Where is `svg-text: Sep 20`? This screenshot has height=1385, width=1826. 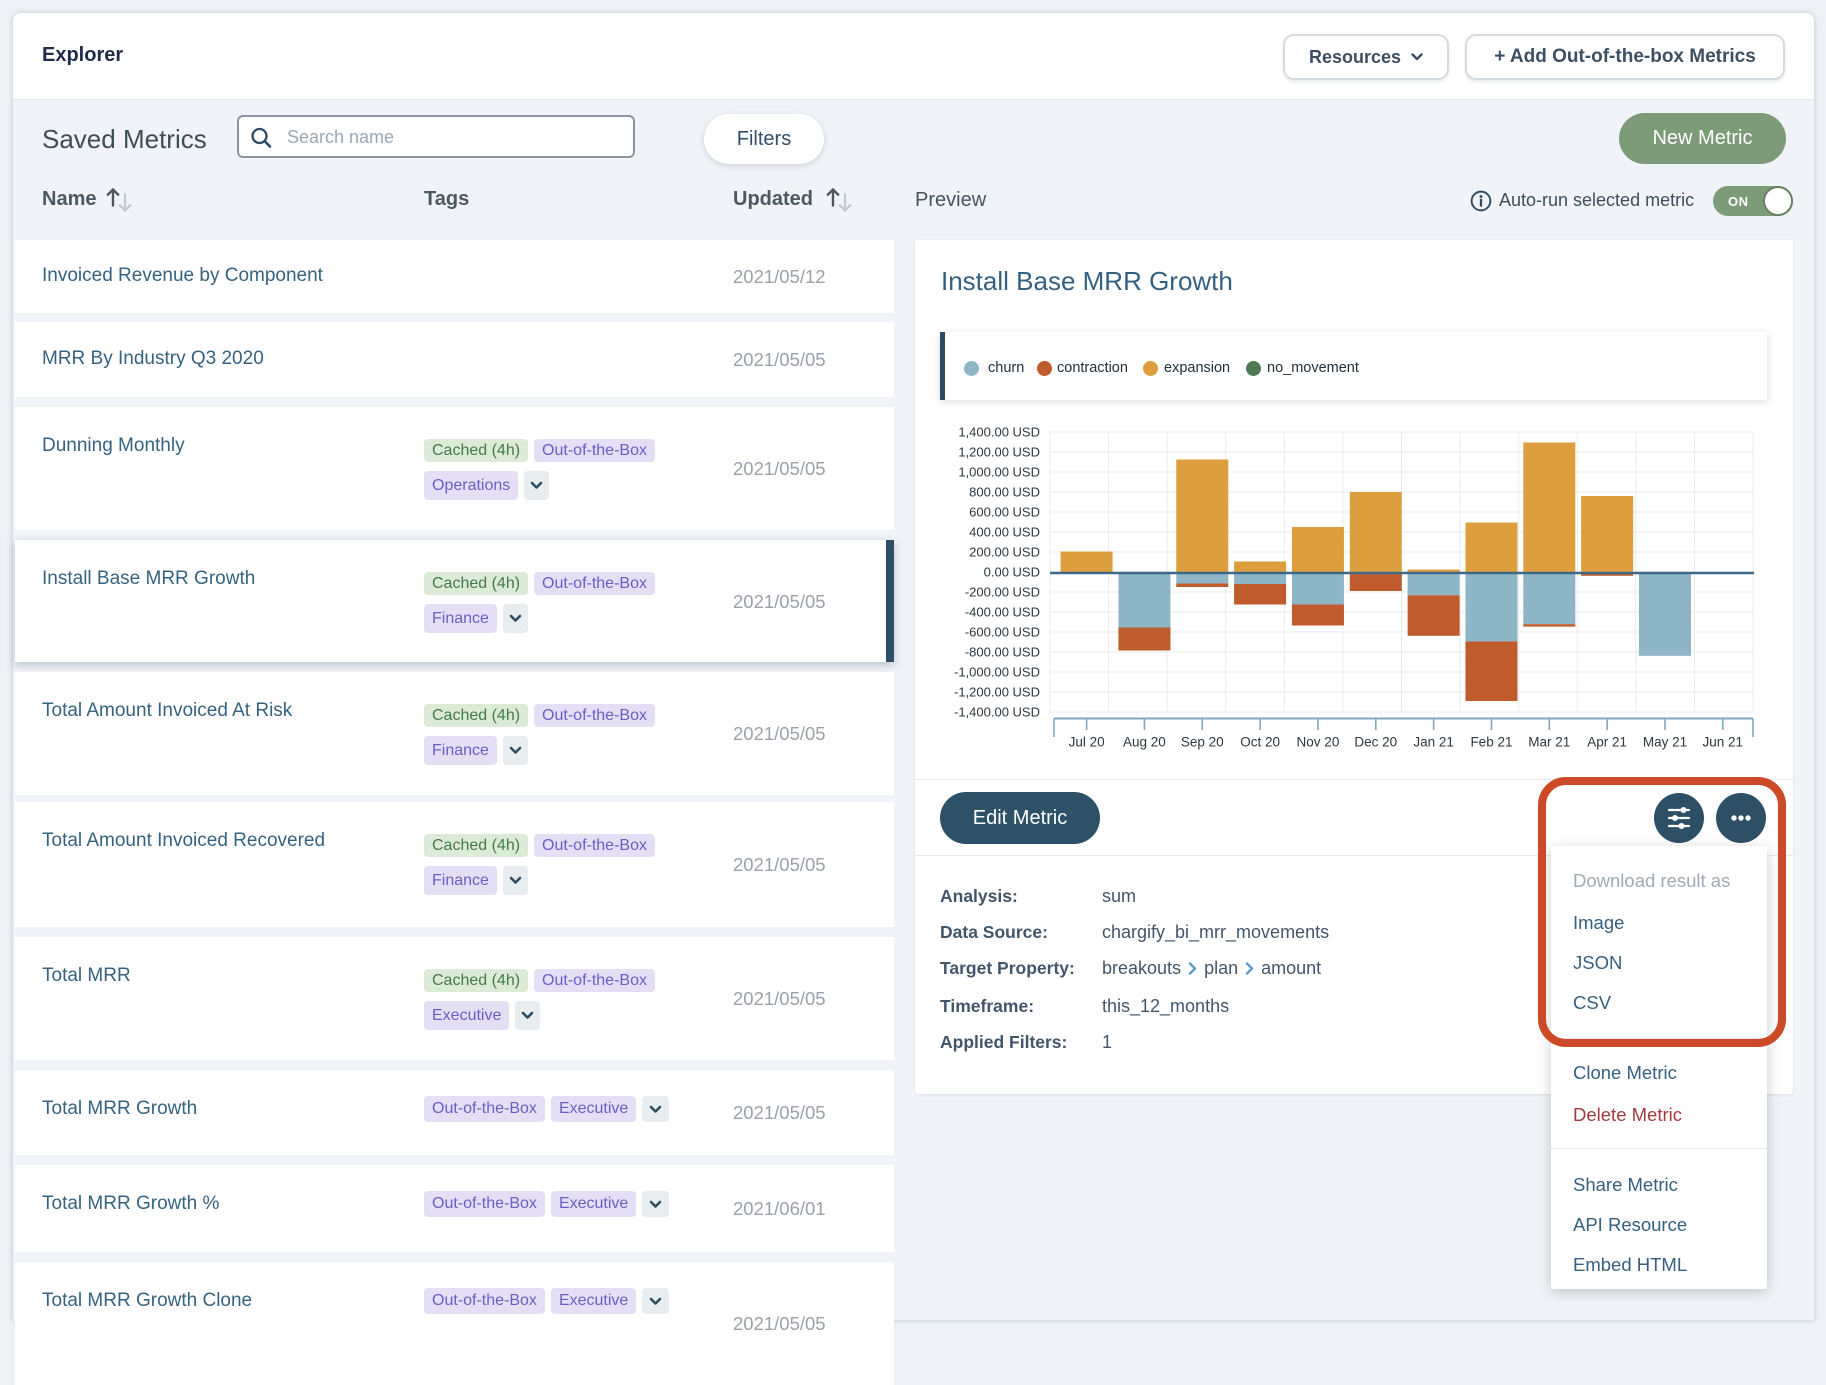
svg-text: Sep 20 is located at coordinates (1202, 742).